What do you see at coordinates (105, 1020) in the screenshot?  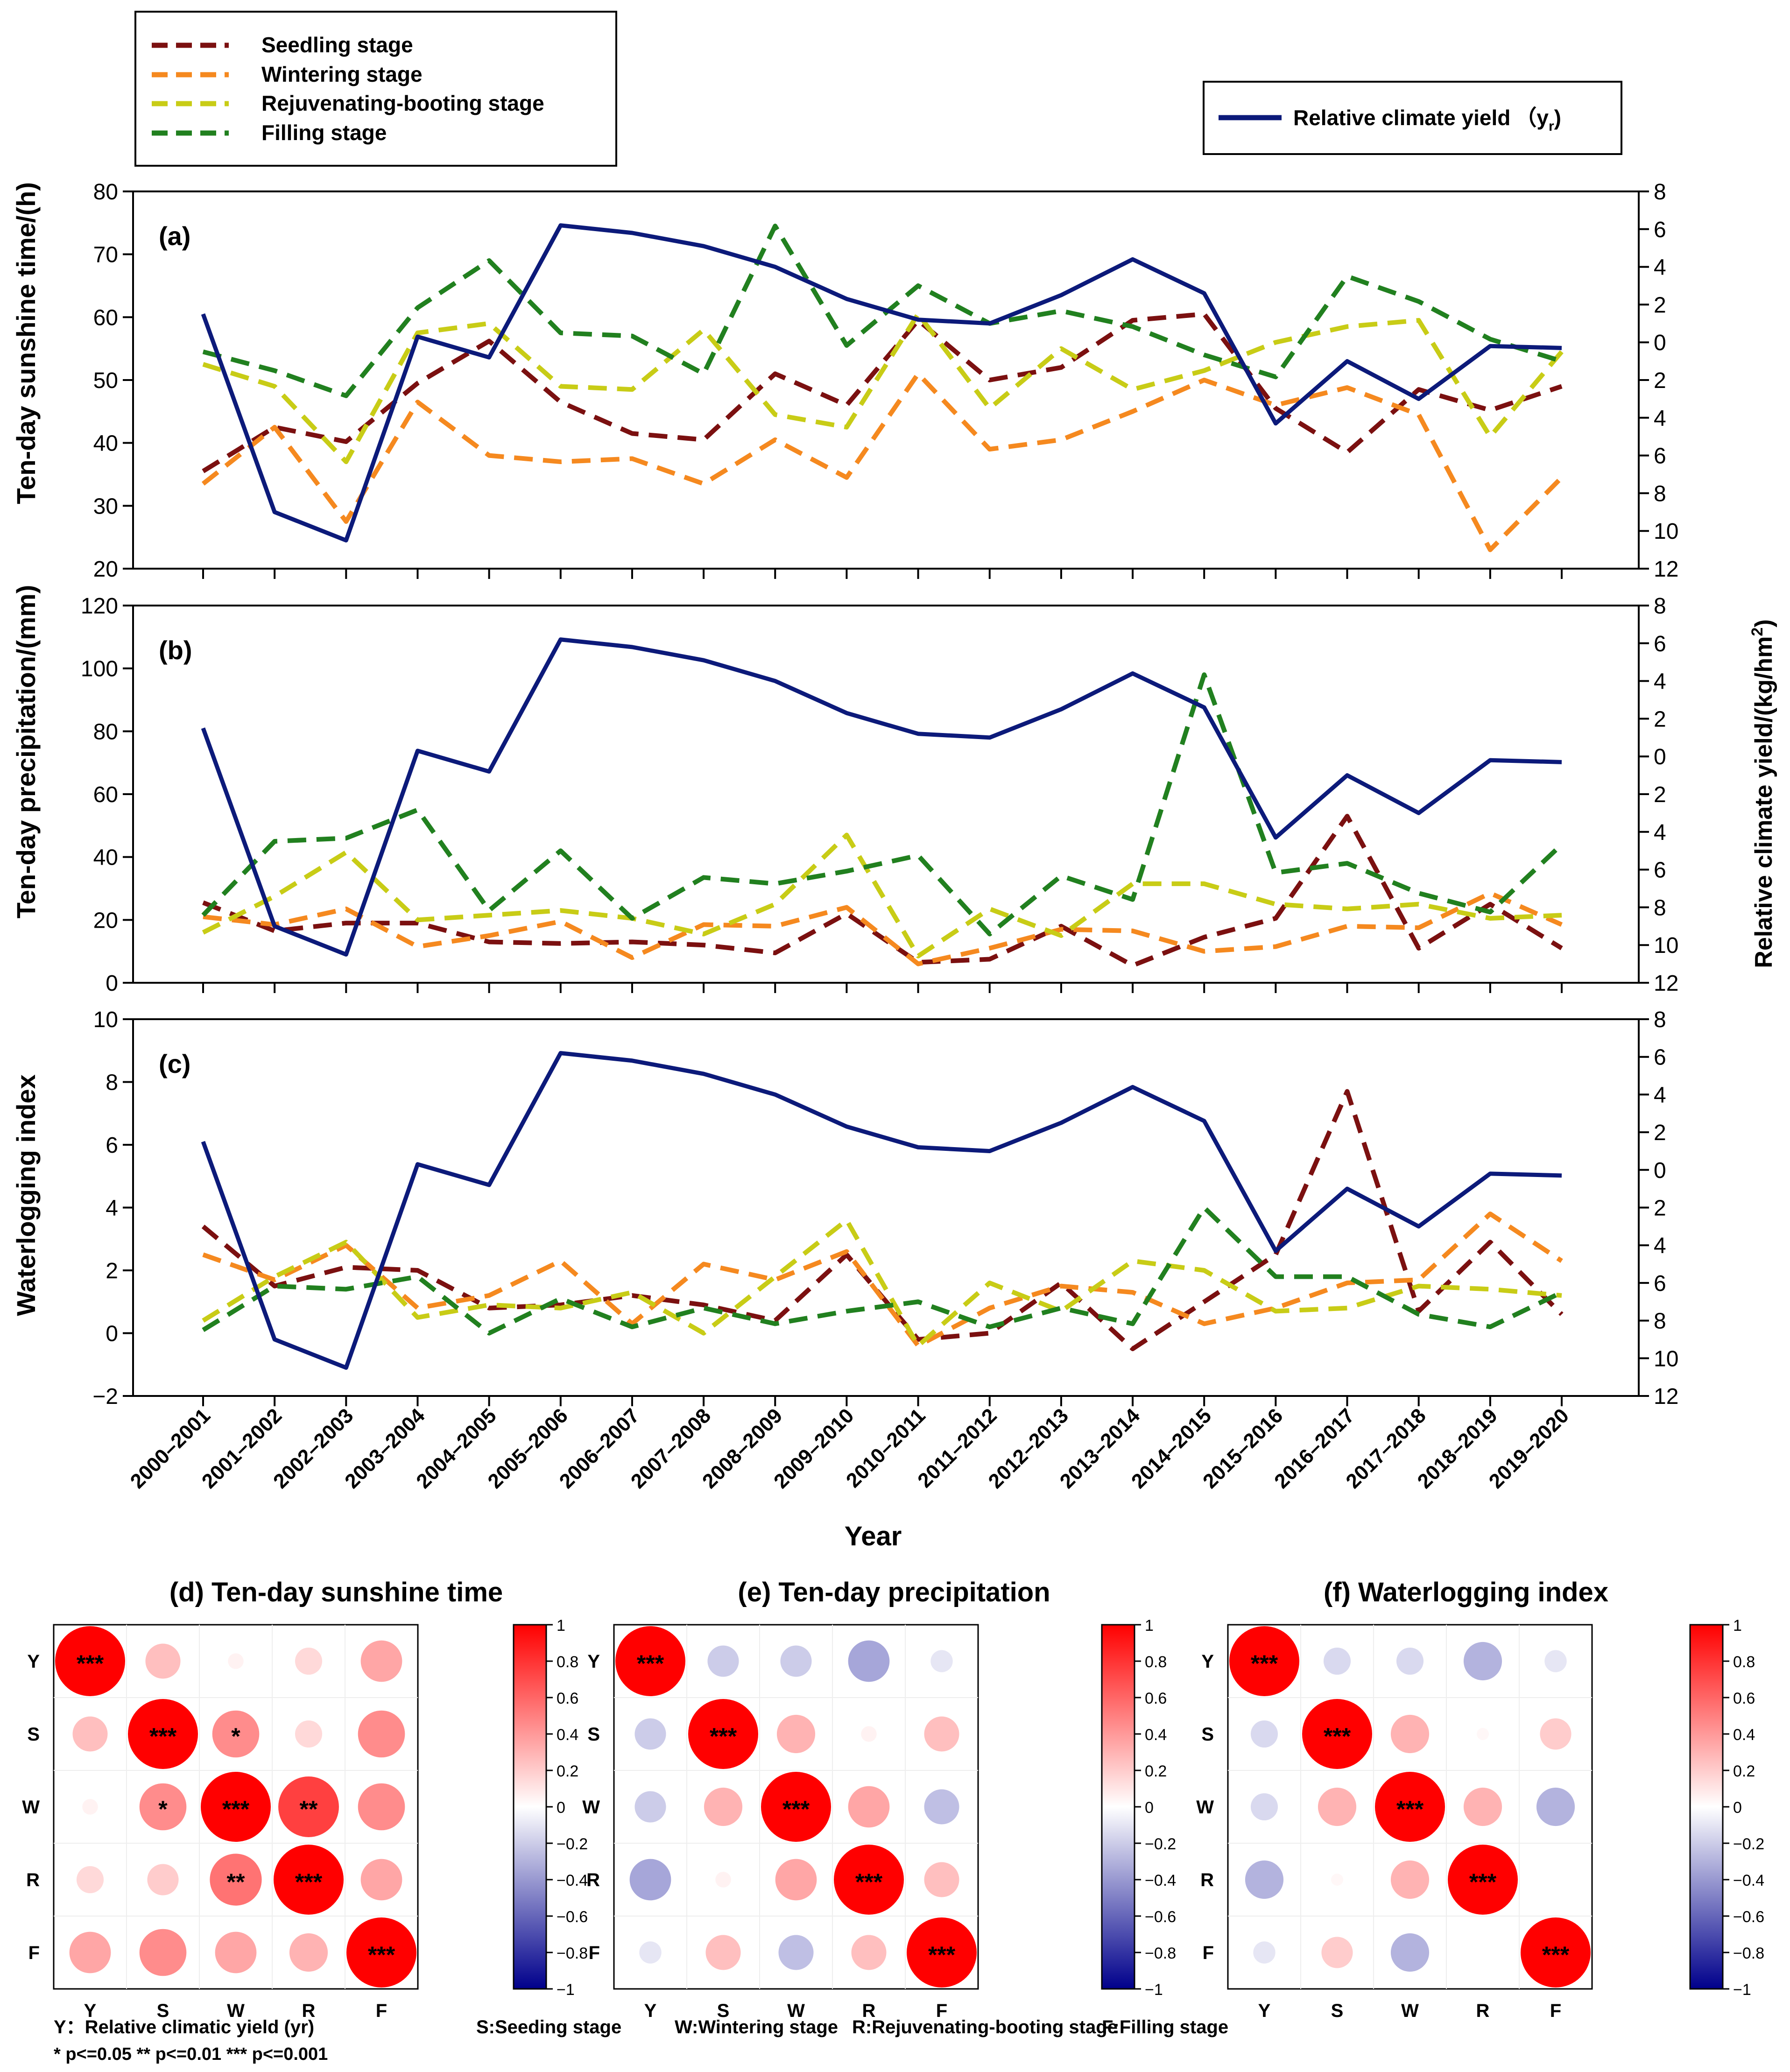 I see `left-tick-label: 10` at bounding box center [105, 1020].